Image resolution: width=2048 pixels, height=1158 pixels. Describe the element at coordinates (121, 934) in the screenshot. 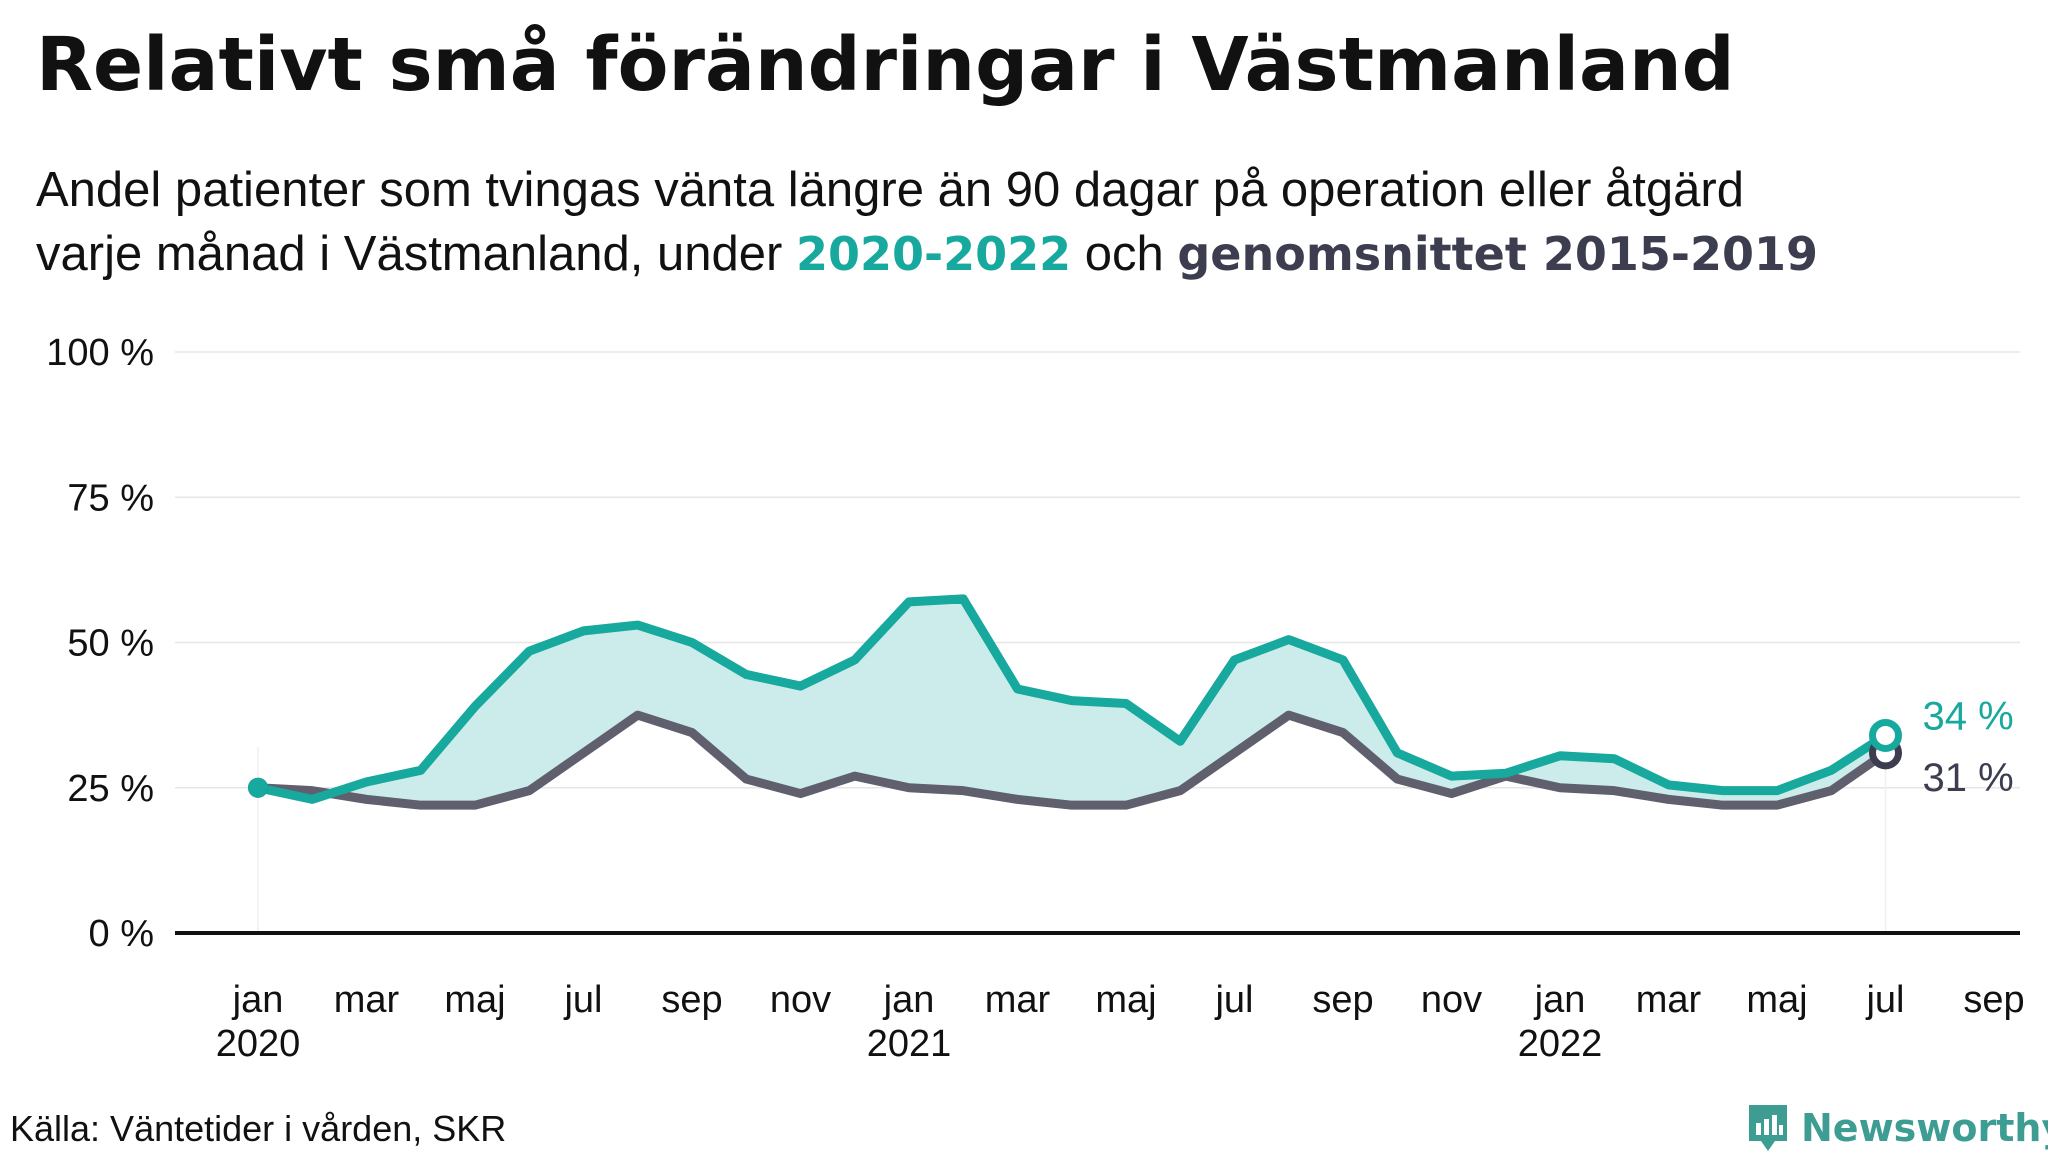

I see `y-tick-label: 0 %` at that location.